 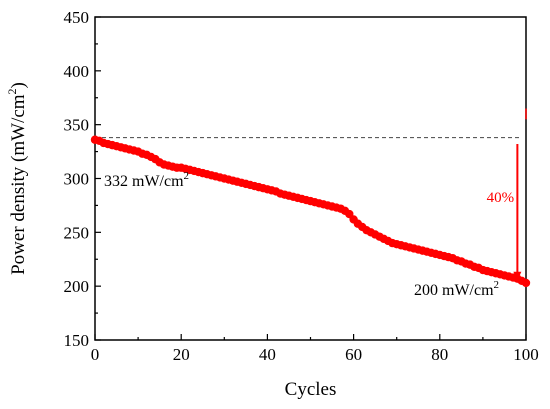 What do you see at coordinates (12, 91) in the screenshot?
I see `y-axis-title-sup: 2` at bounding box center [12, 91].